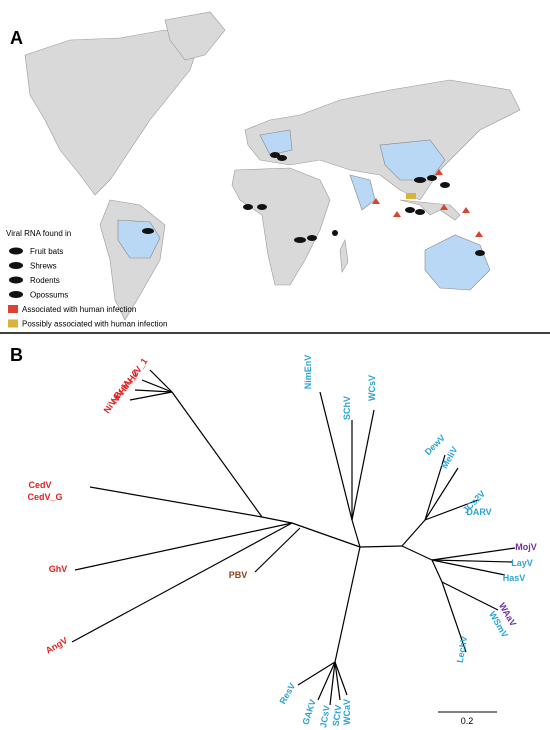 This screenshot has width=550, height=730. What do you see at coordinates (308, 372) in the screenshot?
I see `leaf-label: NimEnV` at bounding box center [308, 372].